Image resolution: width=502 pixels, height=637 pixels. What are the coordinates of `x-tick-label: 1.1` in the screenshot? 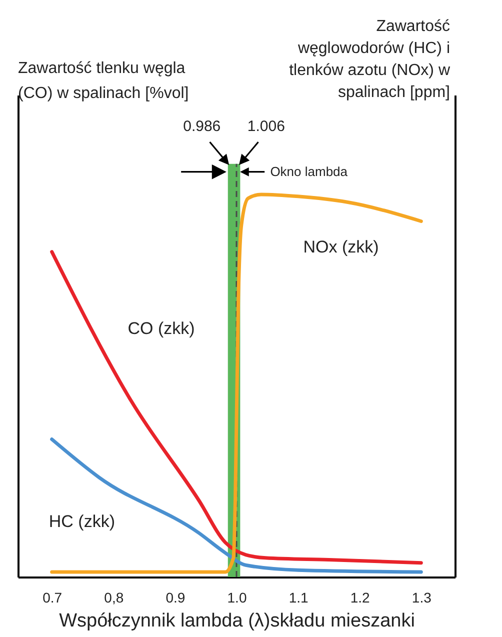 It's located at (298, 598).